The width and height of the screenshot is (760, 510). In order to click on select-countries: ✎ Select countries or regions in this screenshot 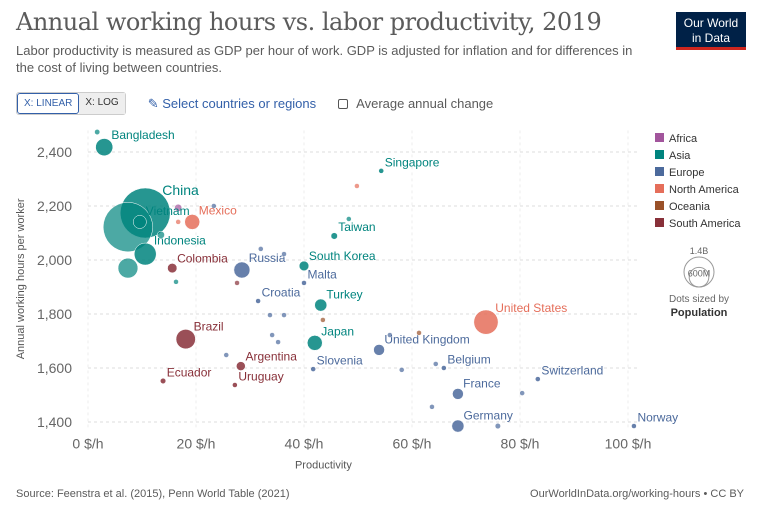, I will do `click(232, 103)`.